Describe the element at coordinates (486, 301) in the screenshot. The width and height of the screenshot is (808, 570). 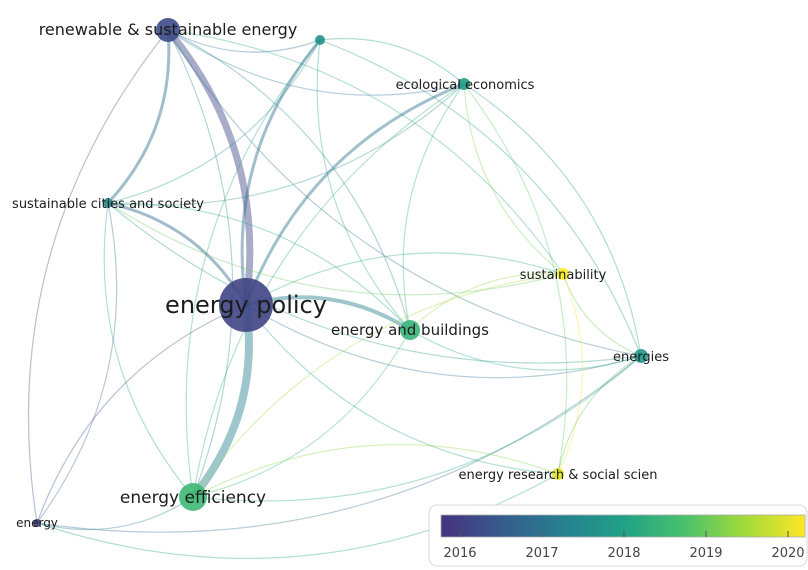
I see `link-buildings-sustainability` at that location.